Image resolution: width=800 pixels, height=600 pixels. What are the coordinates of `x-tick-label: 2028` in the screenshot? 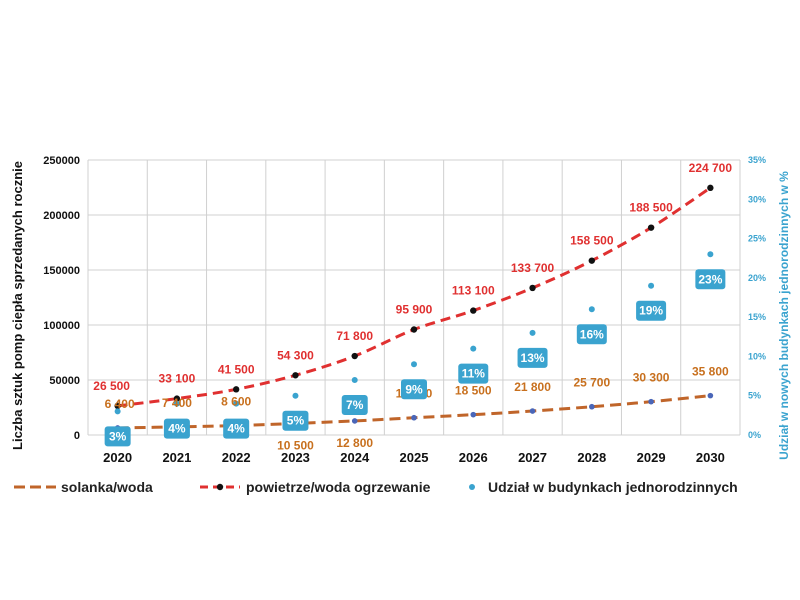 It's located at (591, 457).